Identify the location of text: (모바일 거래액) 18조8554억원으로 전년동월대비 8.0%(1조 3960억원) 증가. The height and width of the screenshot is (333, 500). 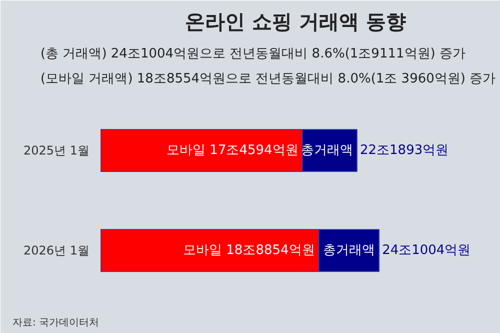
(268, 79).